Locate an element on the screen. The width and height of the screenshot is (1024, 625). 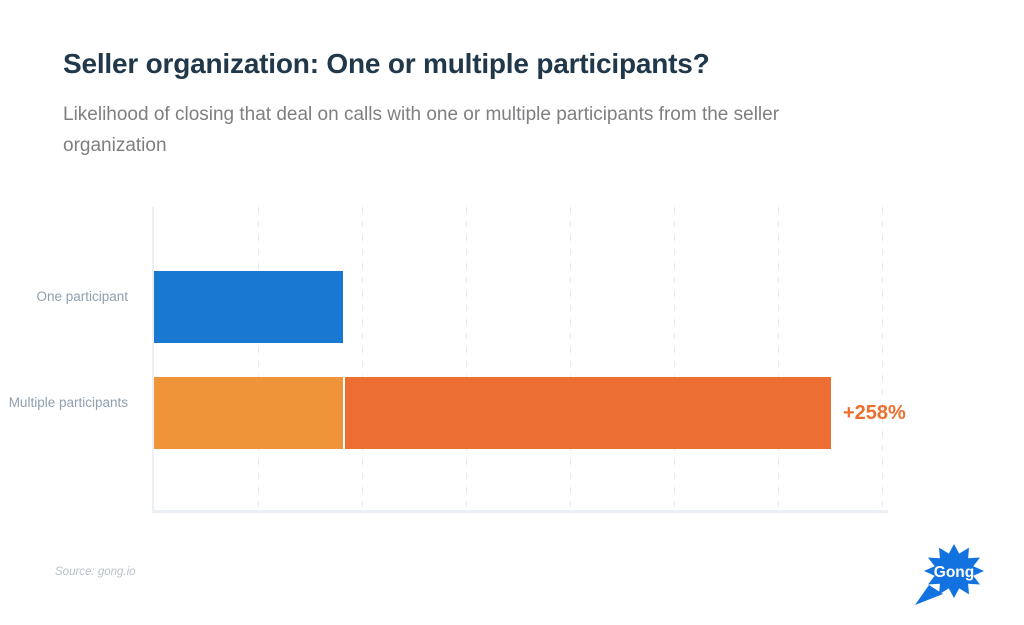
y-axis-label-one-participant: One participant is located at coordinates (82, 296).